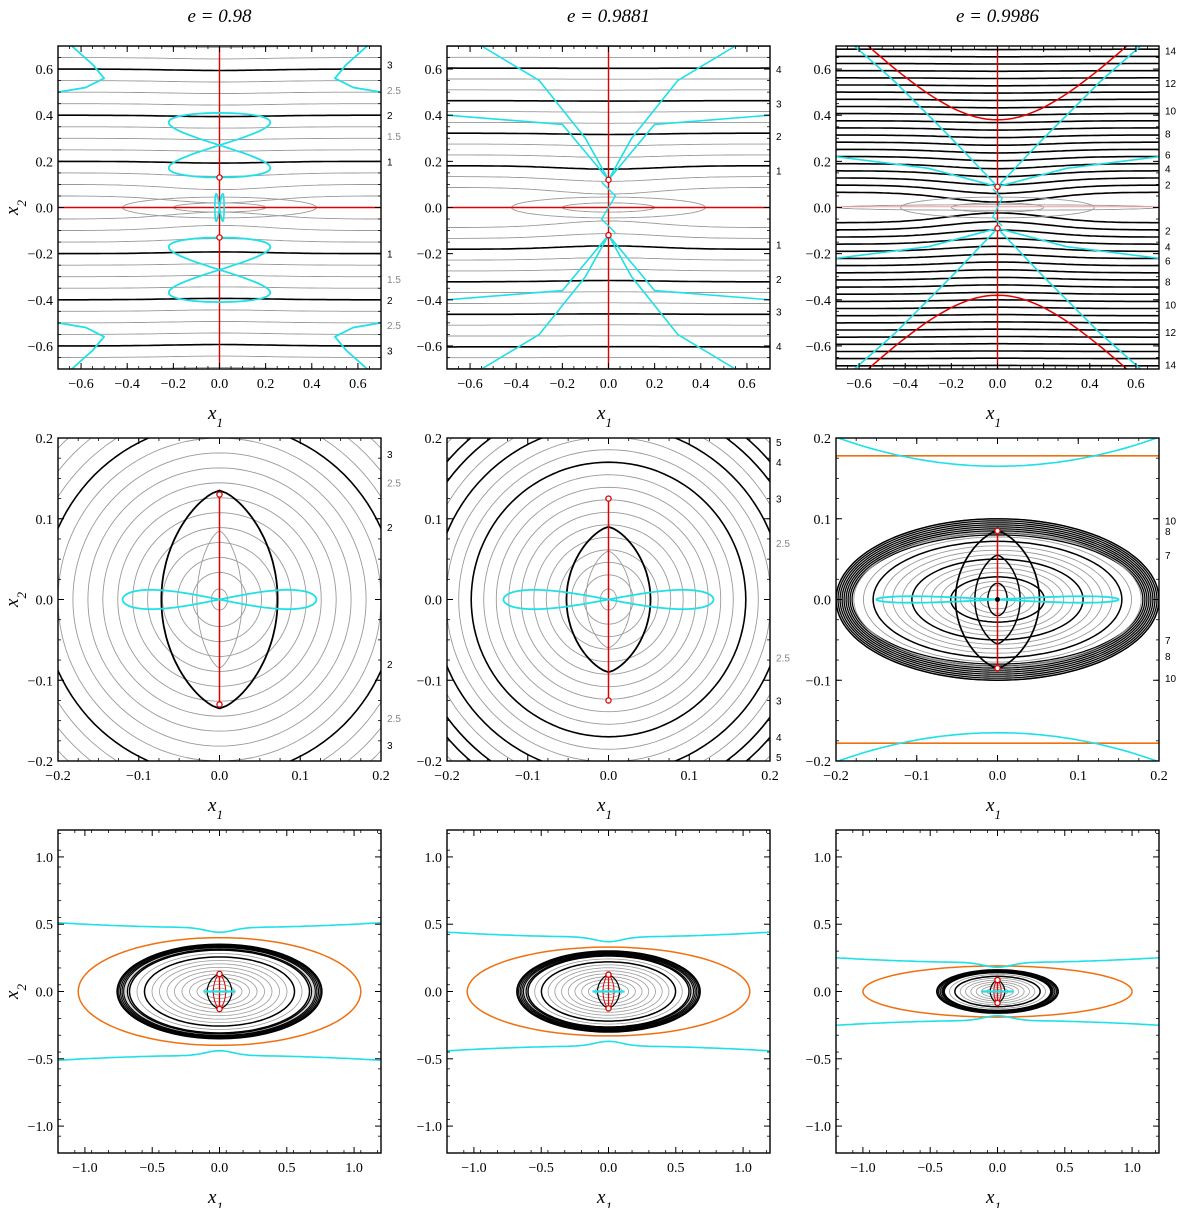 The height and width of the screenshot is (1208, 1200). I want to click on y-tick-label: −0.1, so click(818, 681).